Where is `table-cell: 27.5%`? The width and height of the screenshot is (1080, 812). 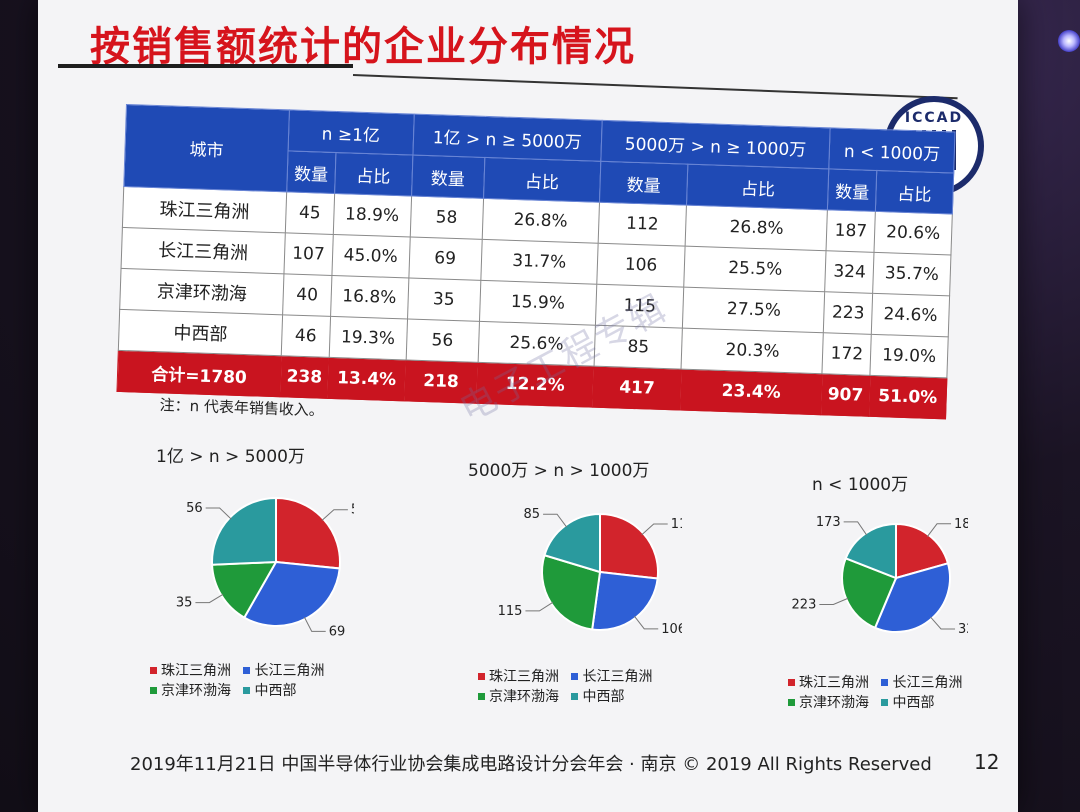 table-cell: 27.5% is located at coordinates (754, 310).